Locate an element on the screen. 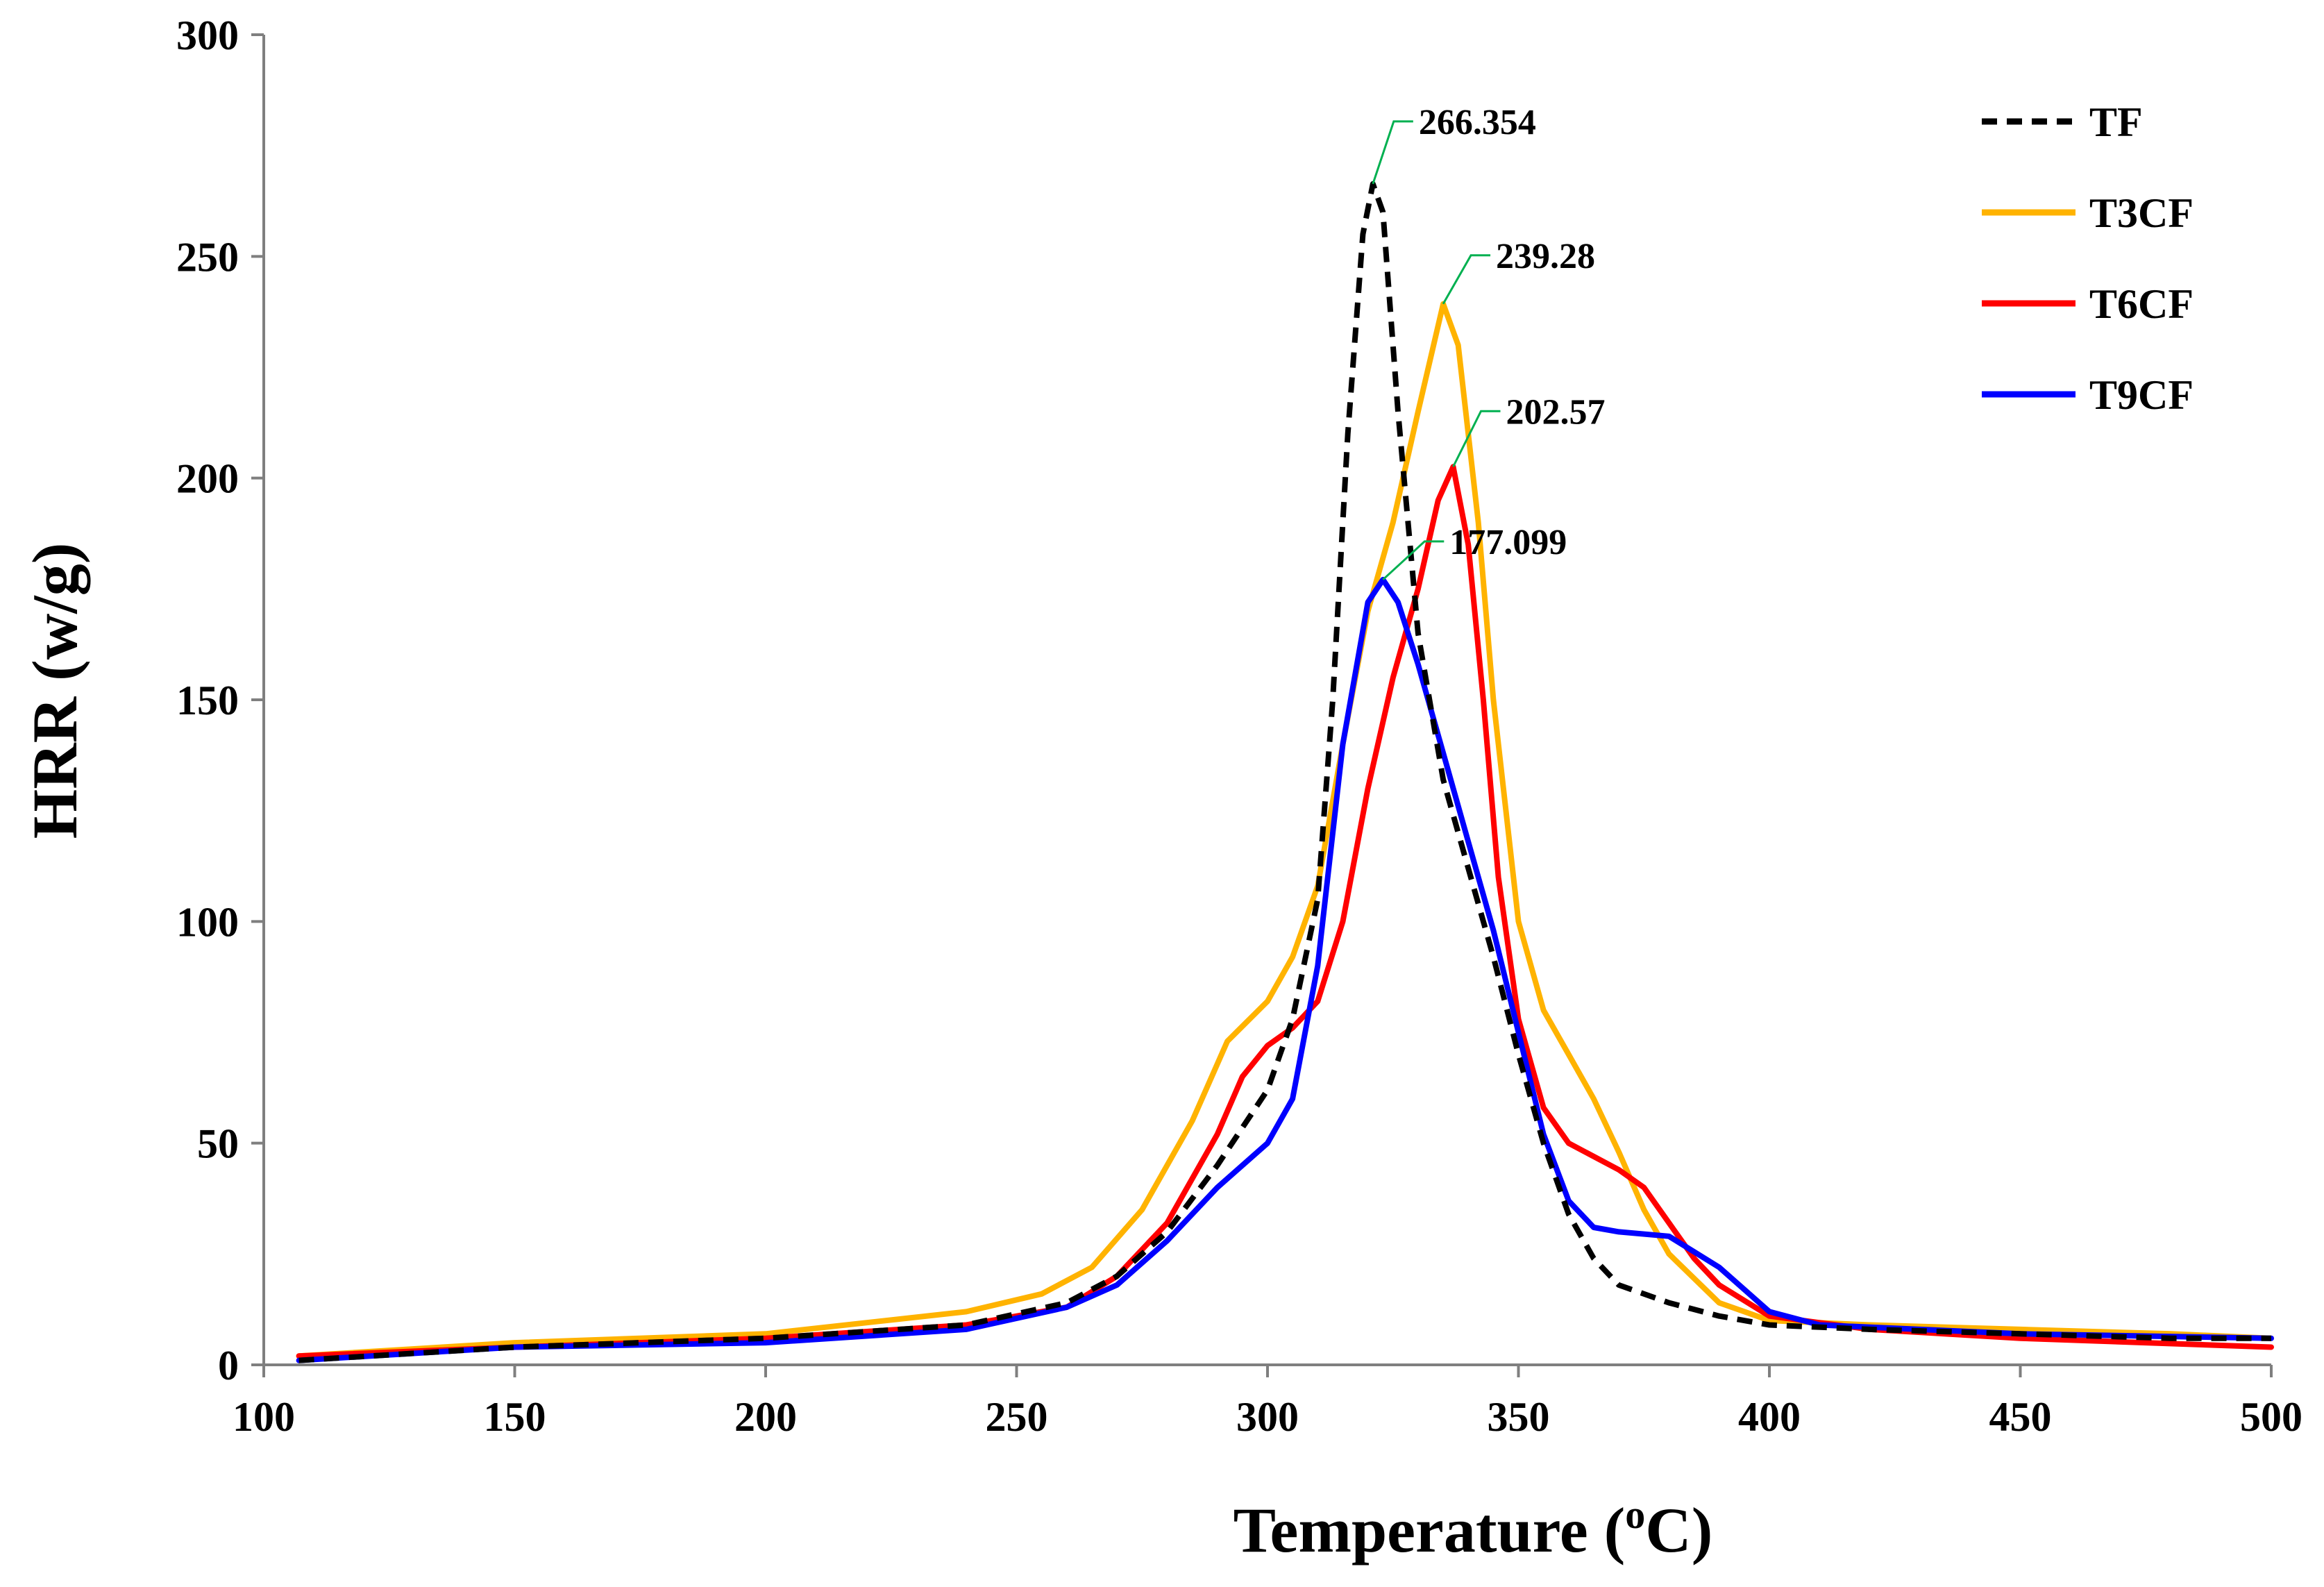 Image resolution: width=2324 pixels, height=1587 pixels. annotation-leader-t6cf is located at coordinates (1476, 438).